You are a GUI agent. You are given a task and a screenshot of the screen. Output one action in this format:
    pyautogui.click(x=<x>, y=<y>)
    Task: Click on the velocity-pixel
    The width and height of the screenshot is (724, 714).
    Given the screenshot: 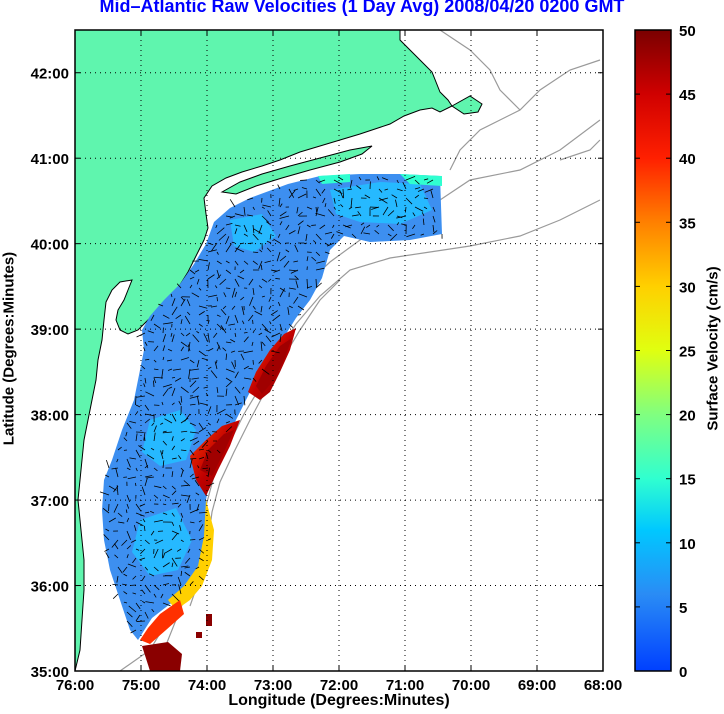 What is the action you would take?
    pyautogui.click(x=209, y=620)
    